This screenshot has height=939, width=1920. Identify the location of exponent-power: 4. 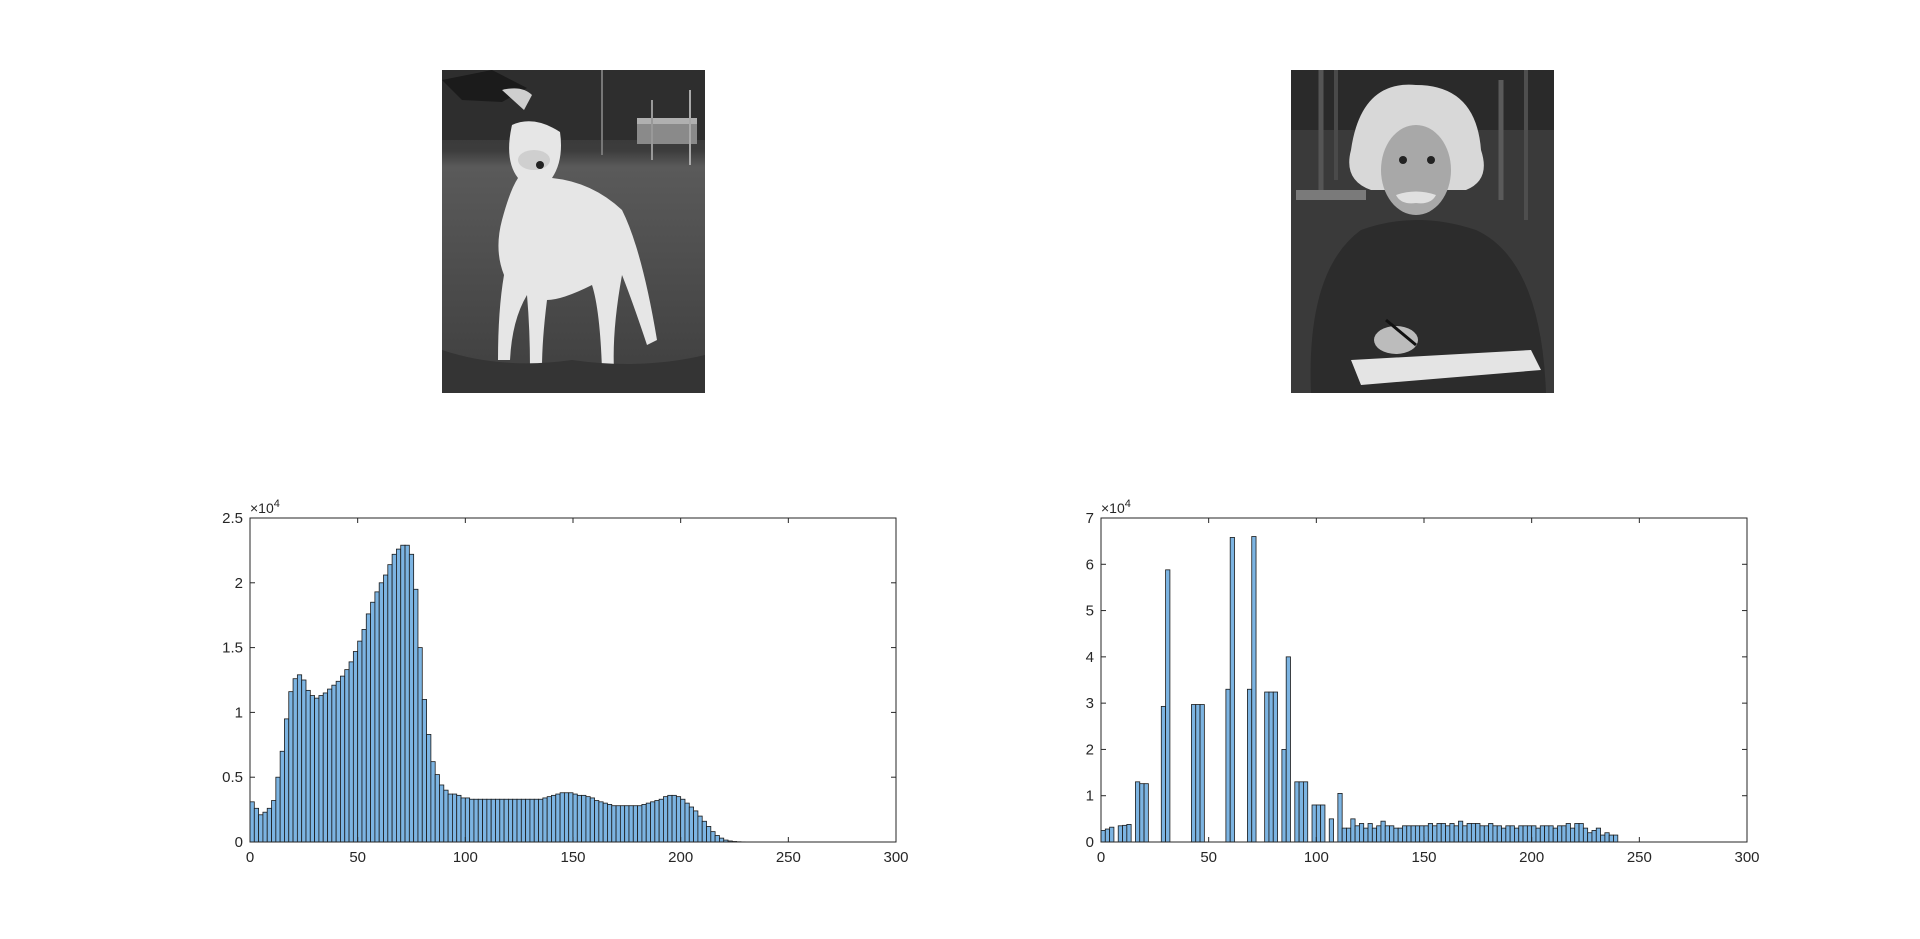
(1128, 504).